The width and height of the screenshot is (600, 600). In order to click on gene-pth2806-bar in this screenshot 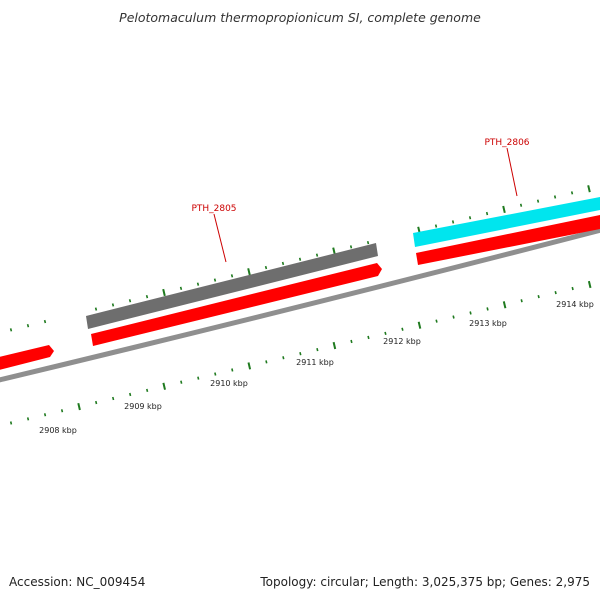, I will do `click(506, 222)`.